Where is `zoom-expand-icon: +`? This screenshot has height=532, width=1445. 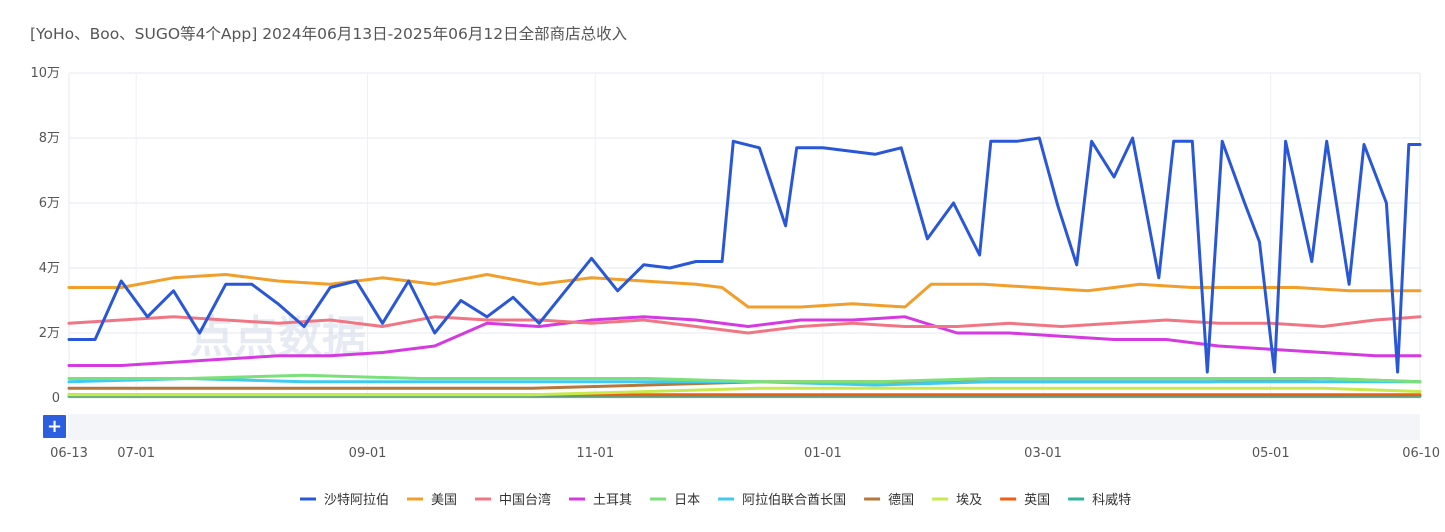 zoom-expand-icon: + is located at coordinates (54, 426).